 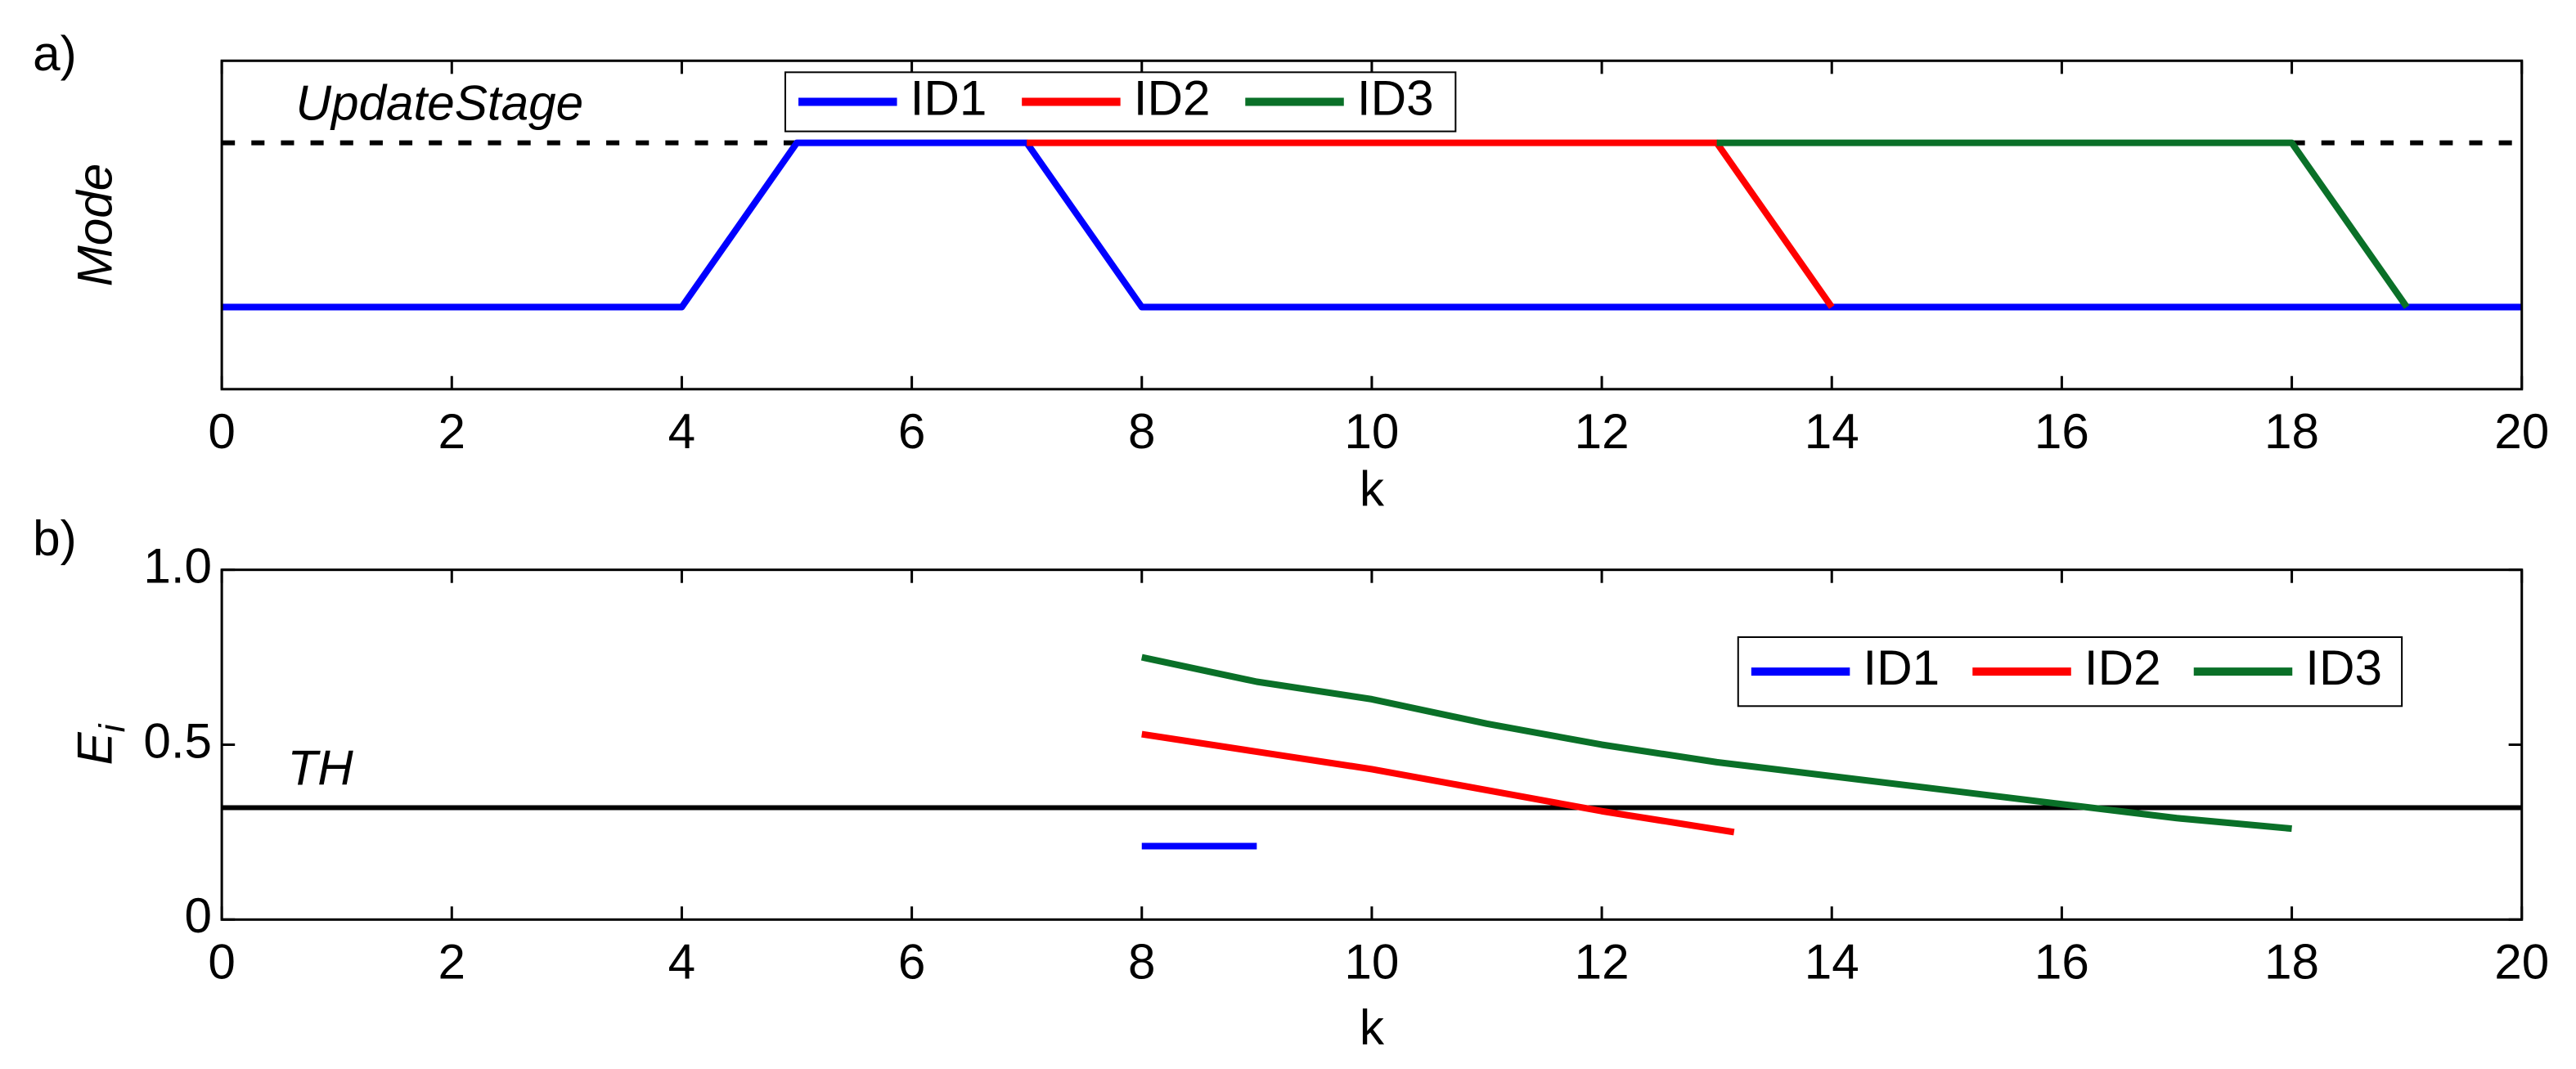 I want to click on y-tick-label: 0.5, so click(x=177, y=740).